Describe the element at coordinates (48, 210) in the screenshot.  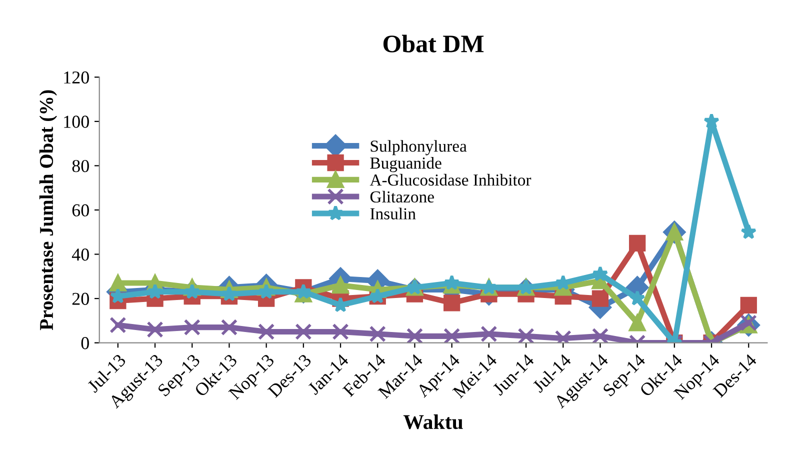
I see `y-axis-title: Prosentase Jumlah Obat (%)` at that location.